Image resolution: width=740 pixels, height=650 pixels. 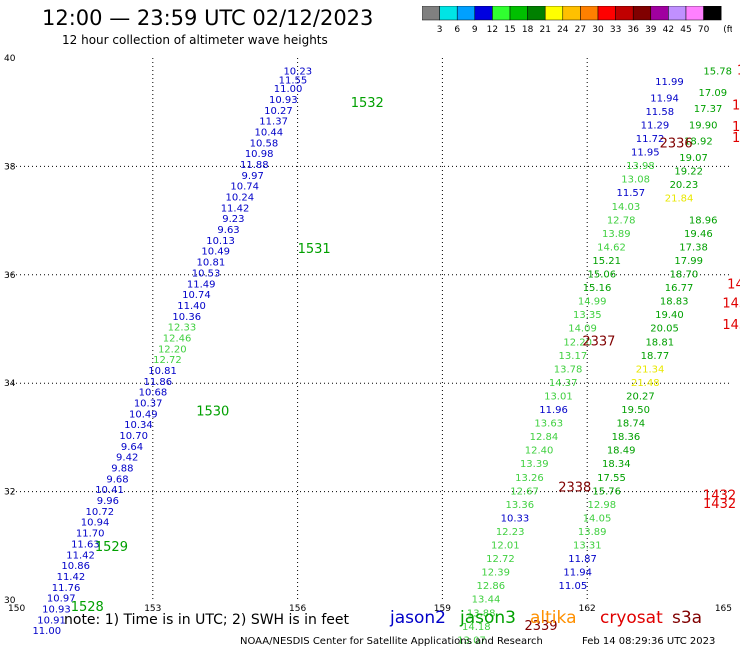 What do you see at coordinates (650, 369) in the screenshot?
I see `wave-height-label: 21.34` at bounding box center [650, 369].